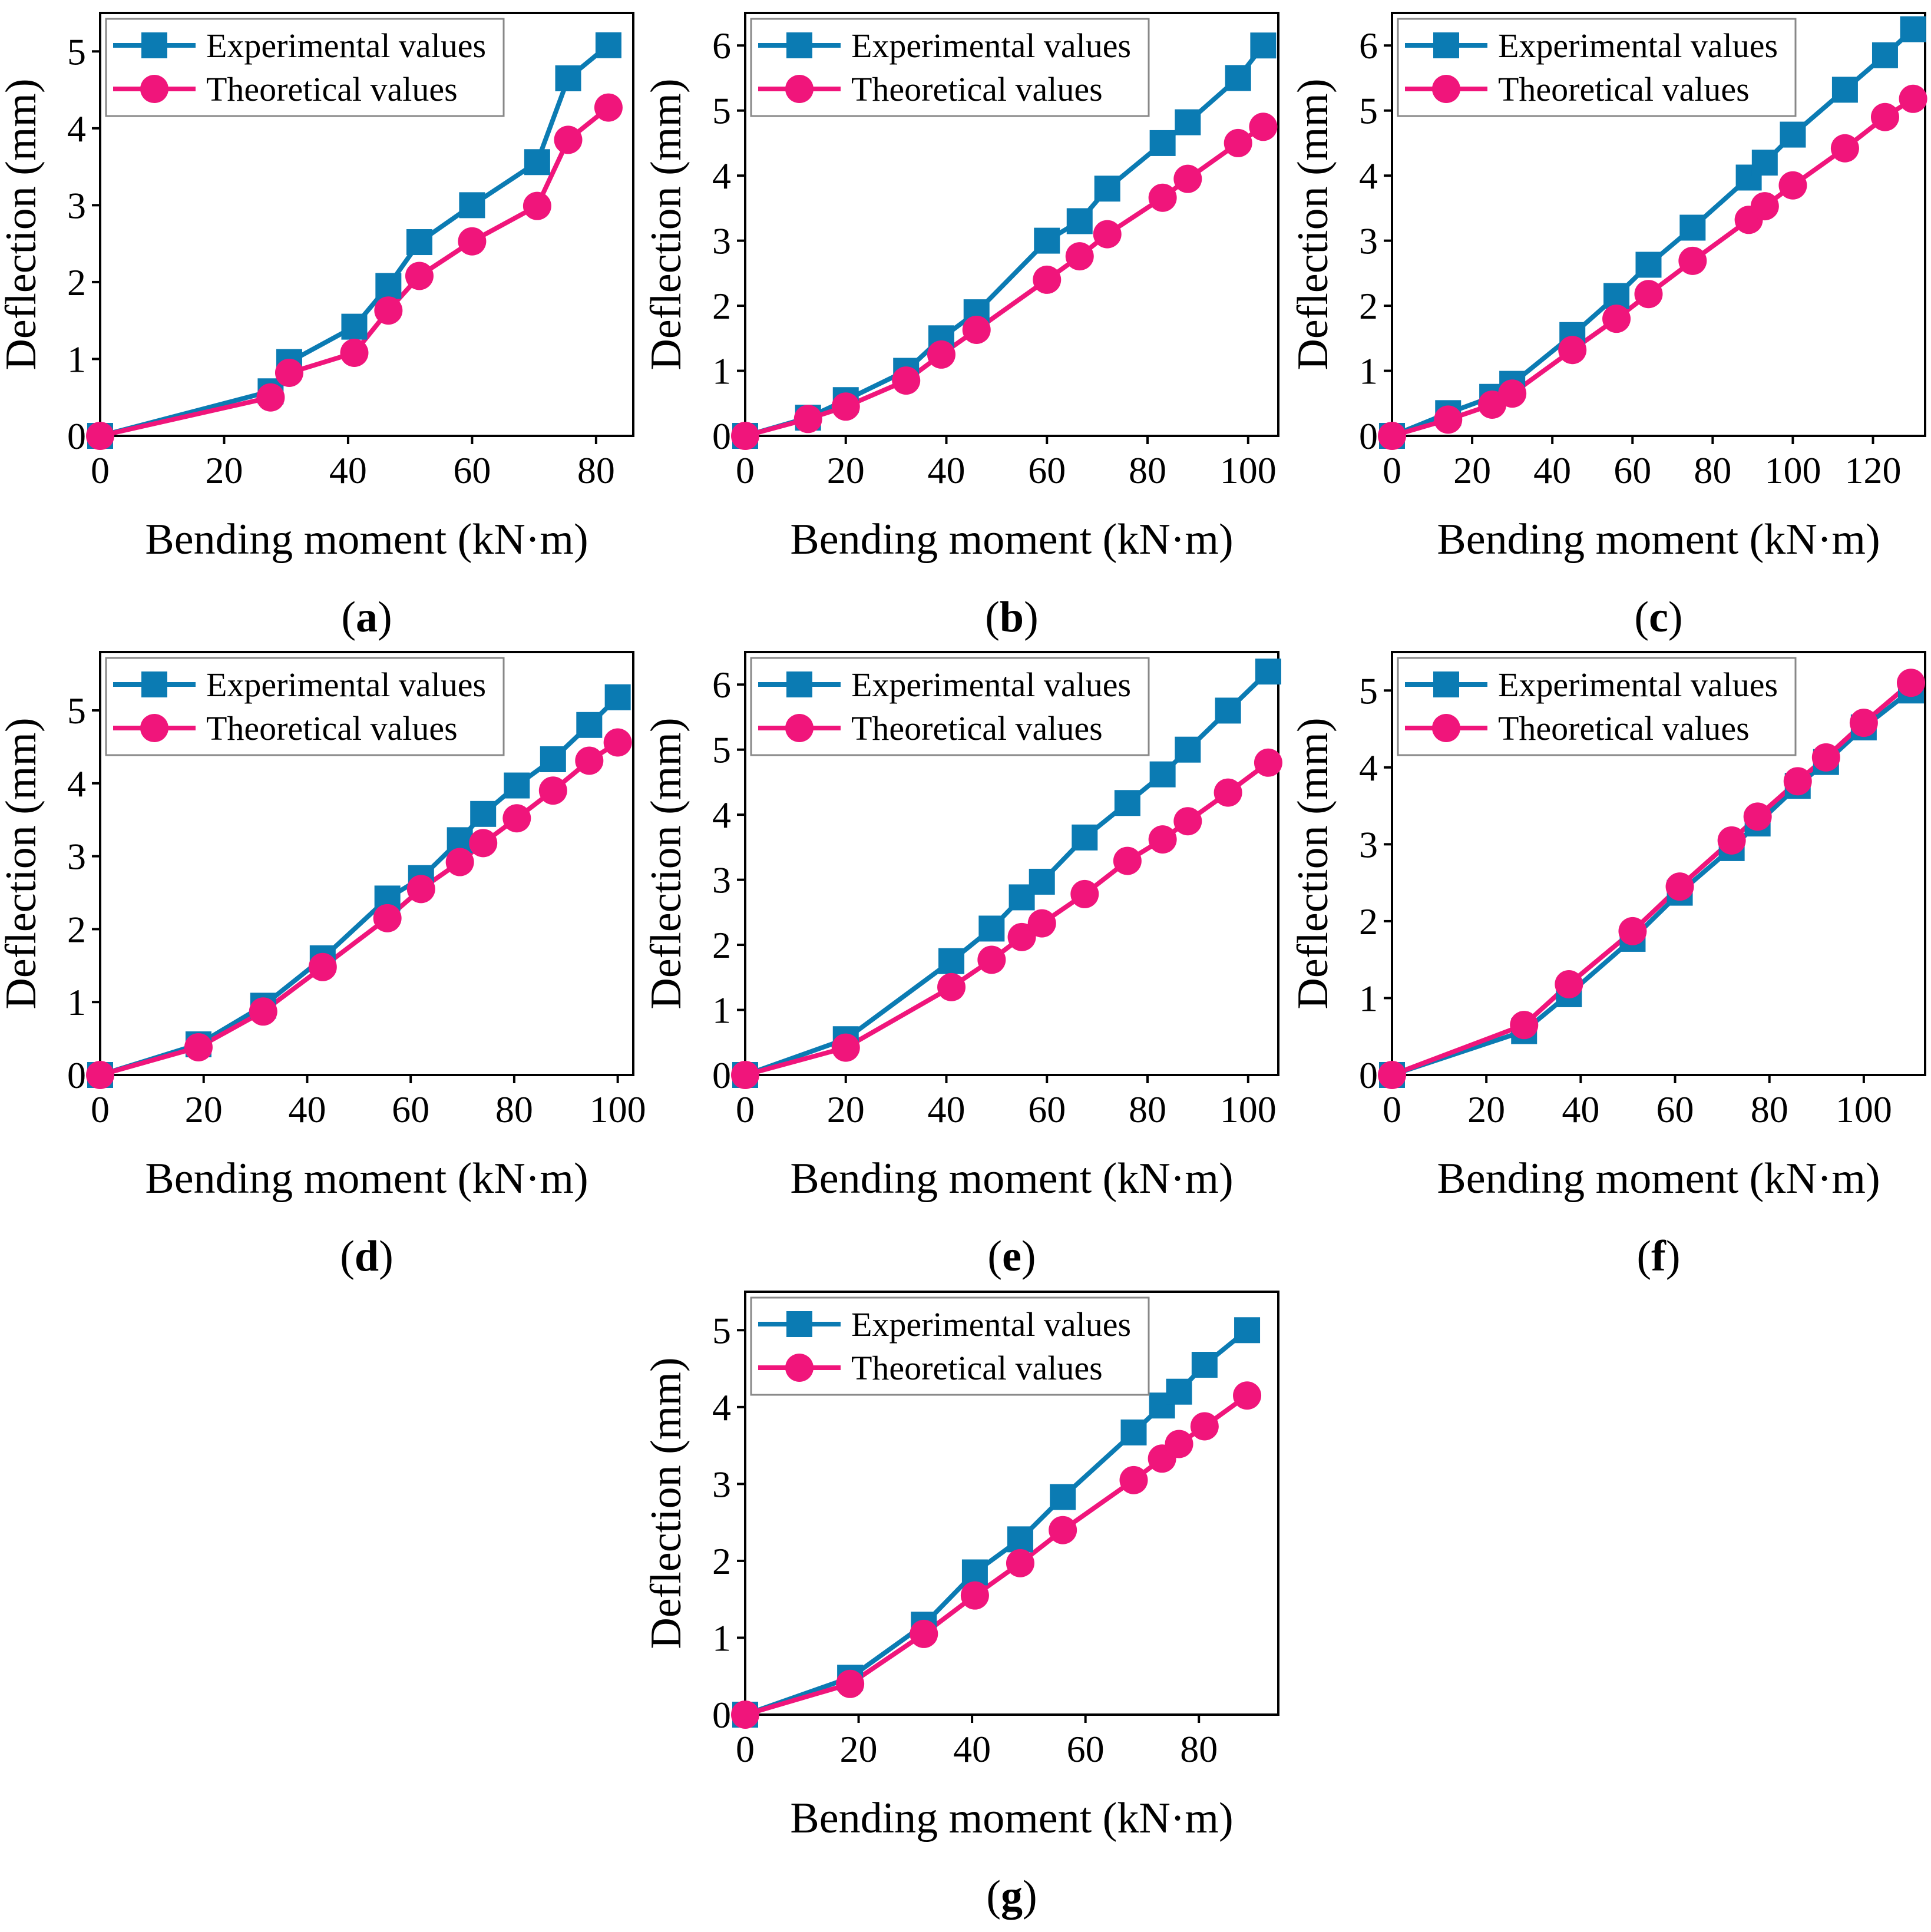 The height and width of the screenshot is (1932, 1931). Describe the element at coordinates (721, 371) in the screenshot. I see `panel-b-y-tick-label: 1` at that location.